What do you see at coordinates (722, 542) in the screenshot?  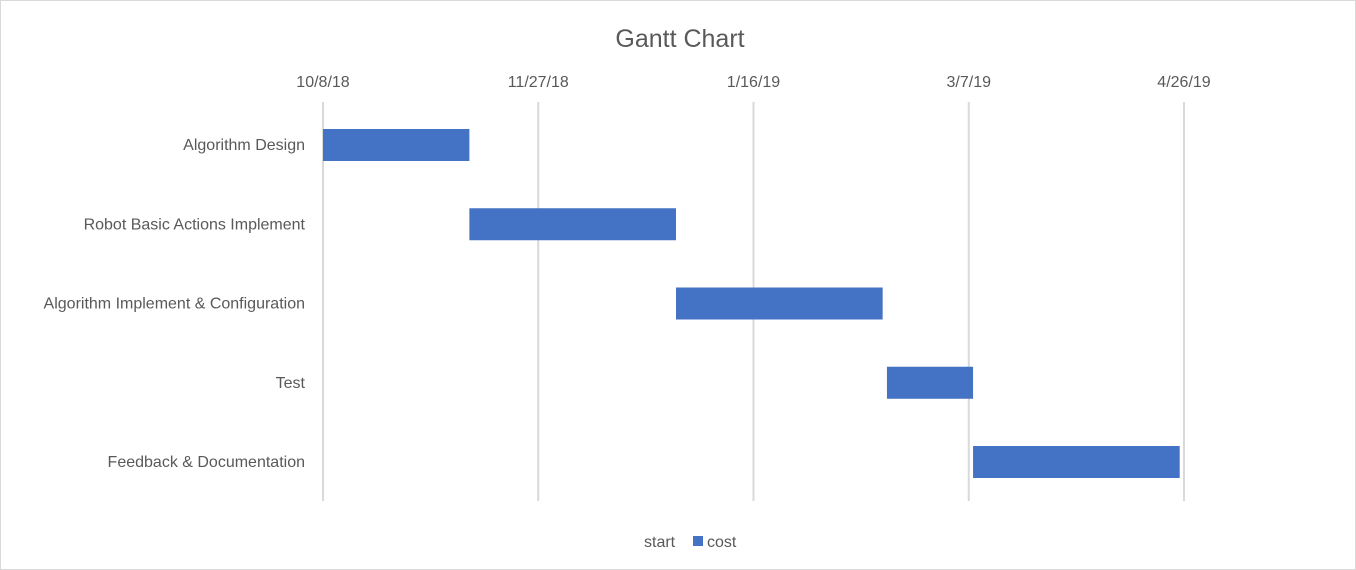 I see `legend-label-cost: cost` at bounding box center [722, 542].